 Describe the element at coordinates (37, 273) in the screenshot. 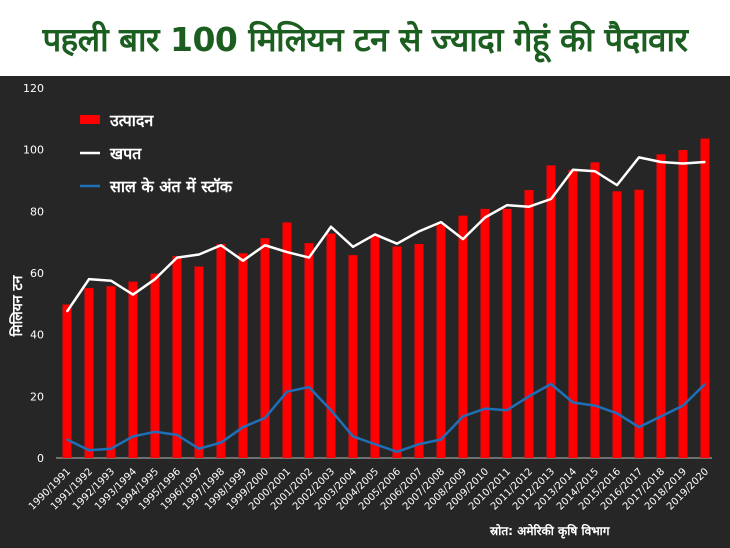

I see `y-tick-label: 60` at that location.